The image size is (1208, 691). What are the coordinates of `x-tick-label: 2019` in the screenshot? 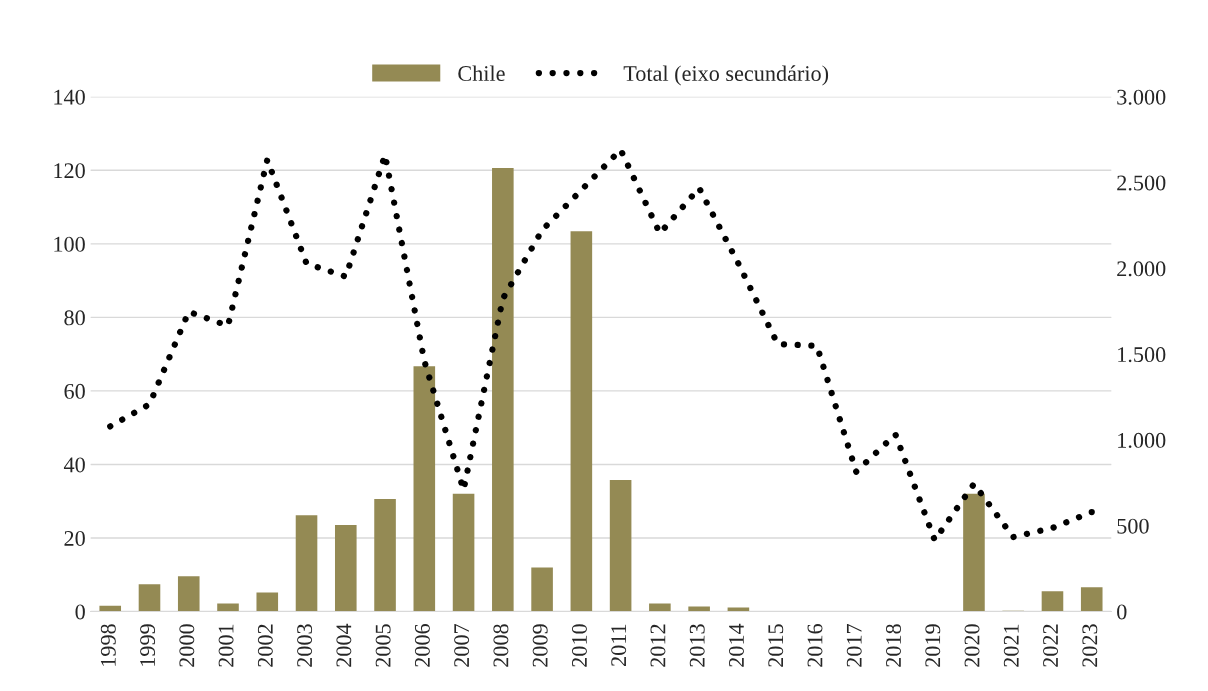 It's located at (933, 645).